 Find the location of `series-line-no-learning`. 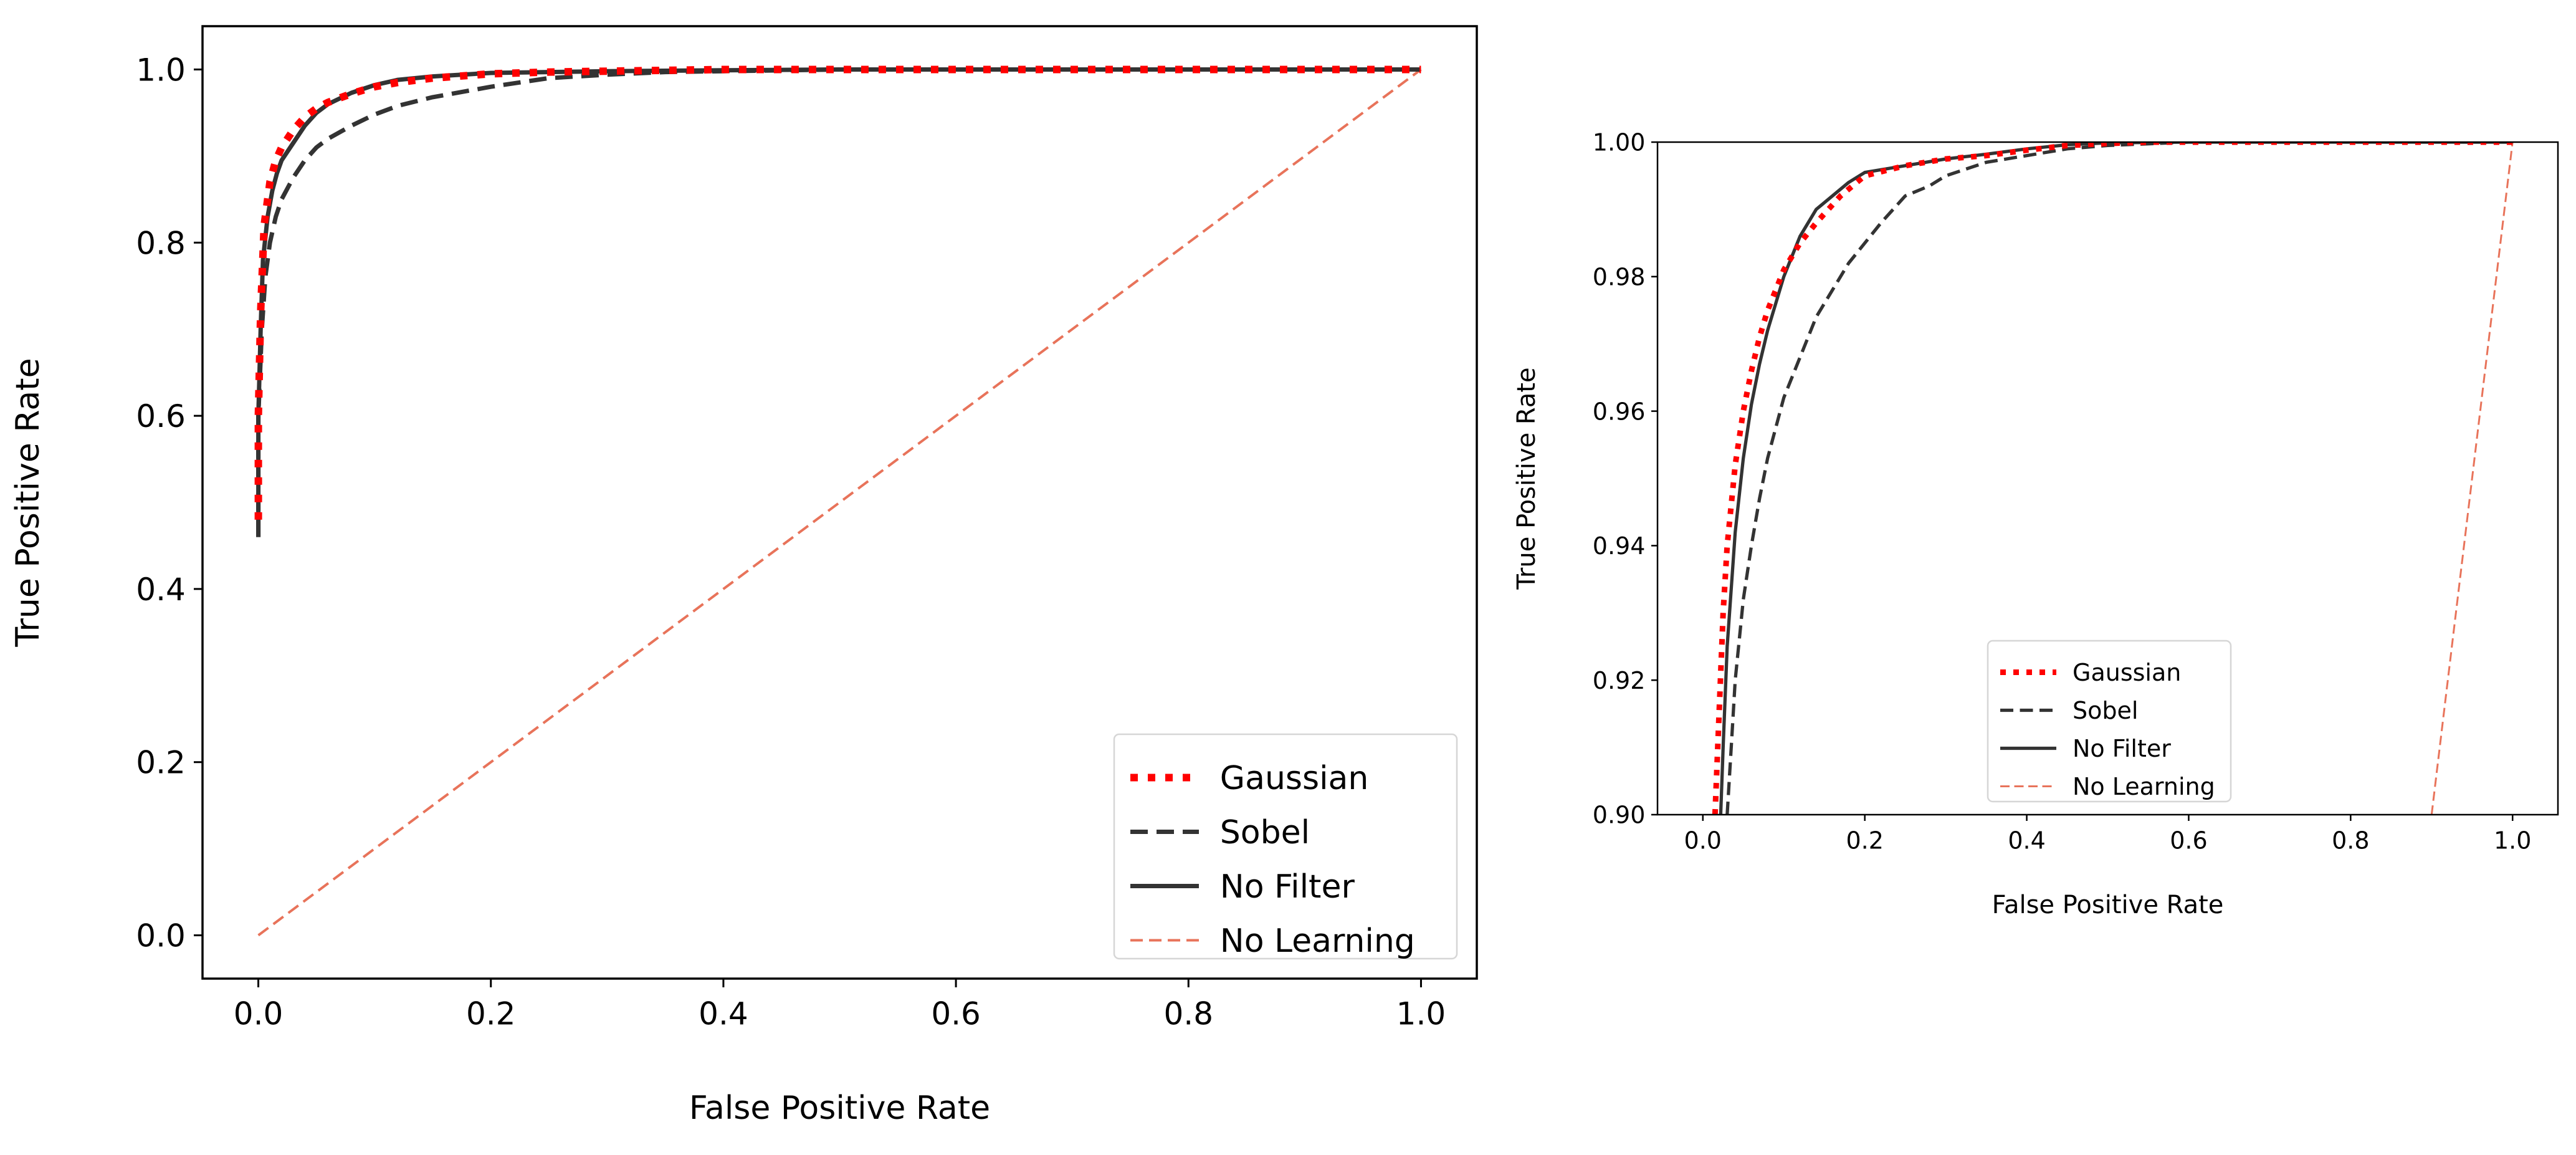

series-line-no-learning is located at coordinates (2472, 478).